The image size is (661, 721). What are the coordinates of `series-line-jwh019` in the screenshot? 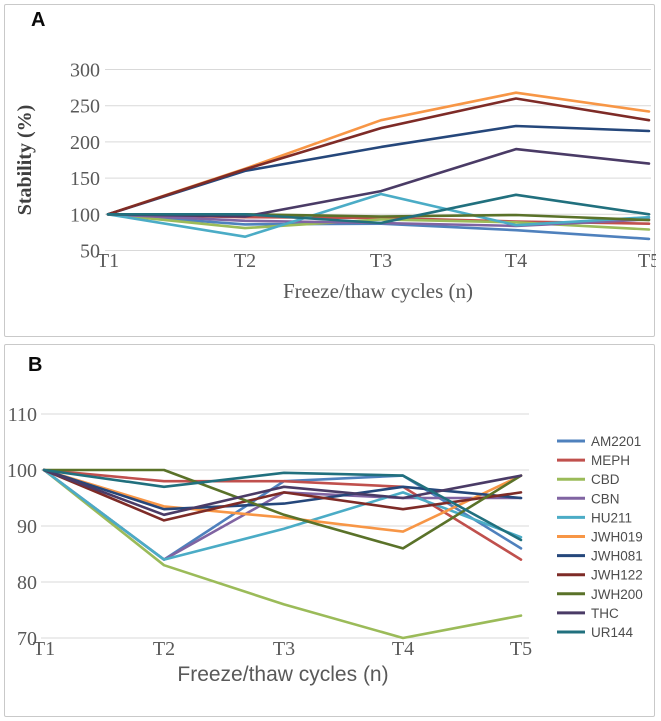 It's located at (282, 500).